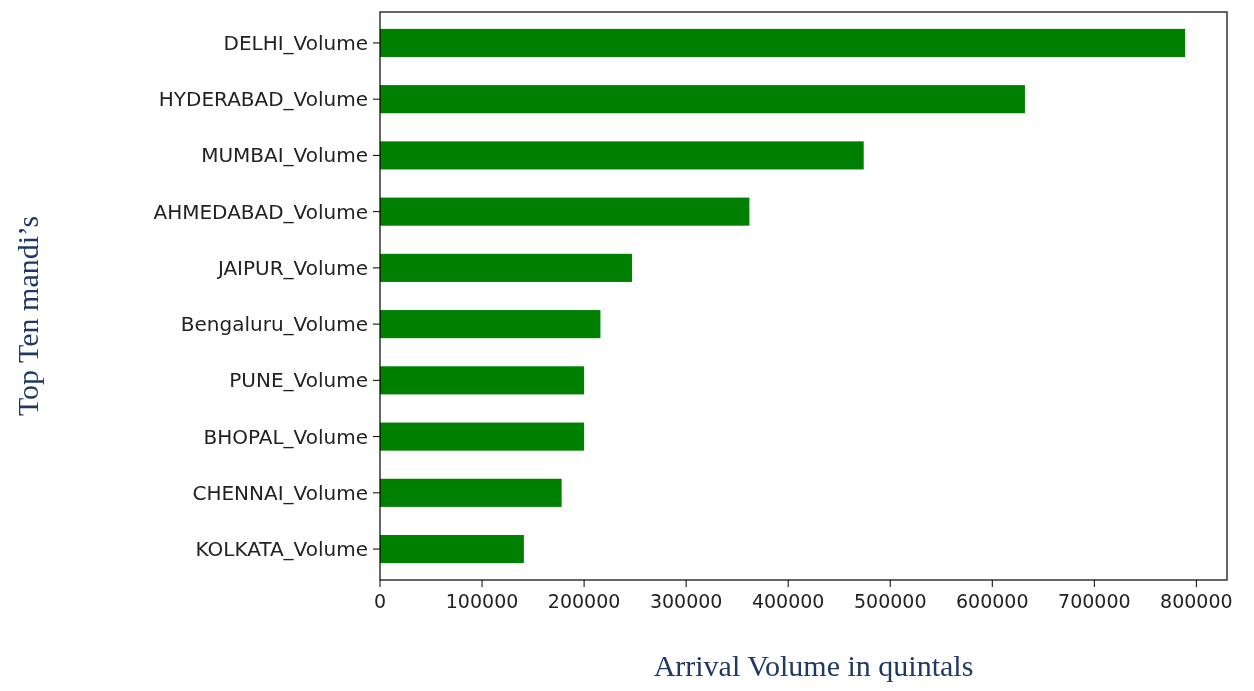 The width and height of the screenshot is (1254, 691). What do you see at coordinates (1196, 601) in the screenshot?
I see `x-tick-label: 800000` at bounding box center [1196, 601].